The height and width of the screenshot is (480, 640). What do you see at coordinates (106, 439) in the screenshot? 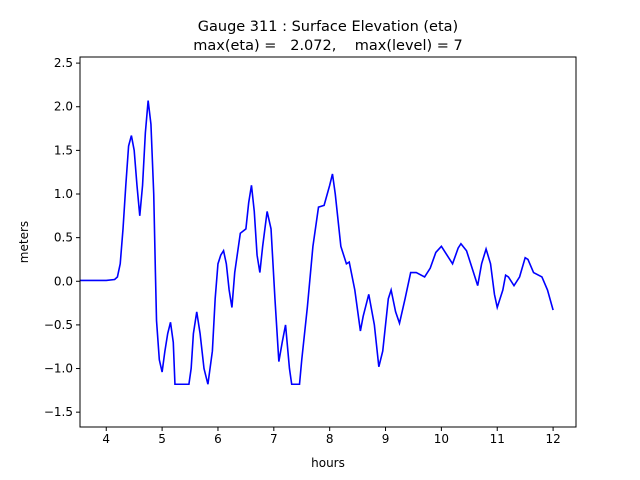
I see `x-tick-label: 4` at bounding box center [106, 439].